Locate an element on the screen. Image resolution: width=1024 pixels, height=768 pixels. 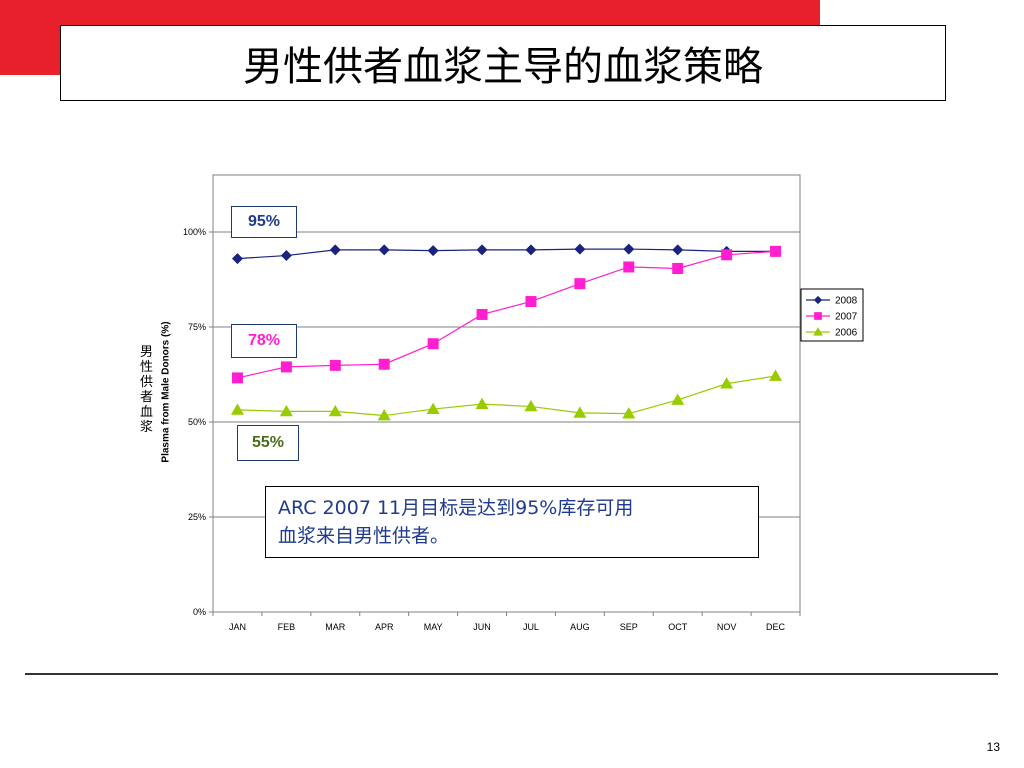
x-tick-label: JUL is located at coordinates (531, 627).